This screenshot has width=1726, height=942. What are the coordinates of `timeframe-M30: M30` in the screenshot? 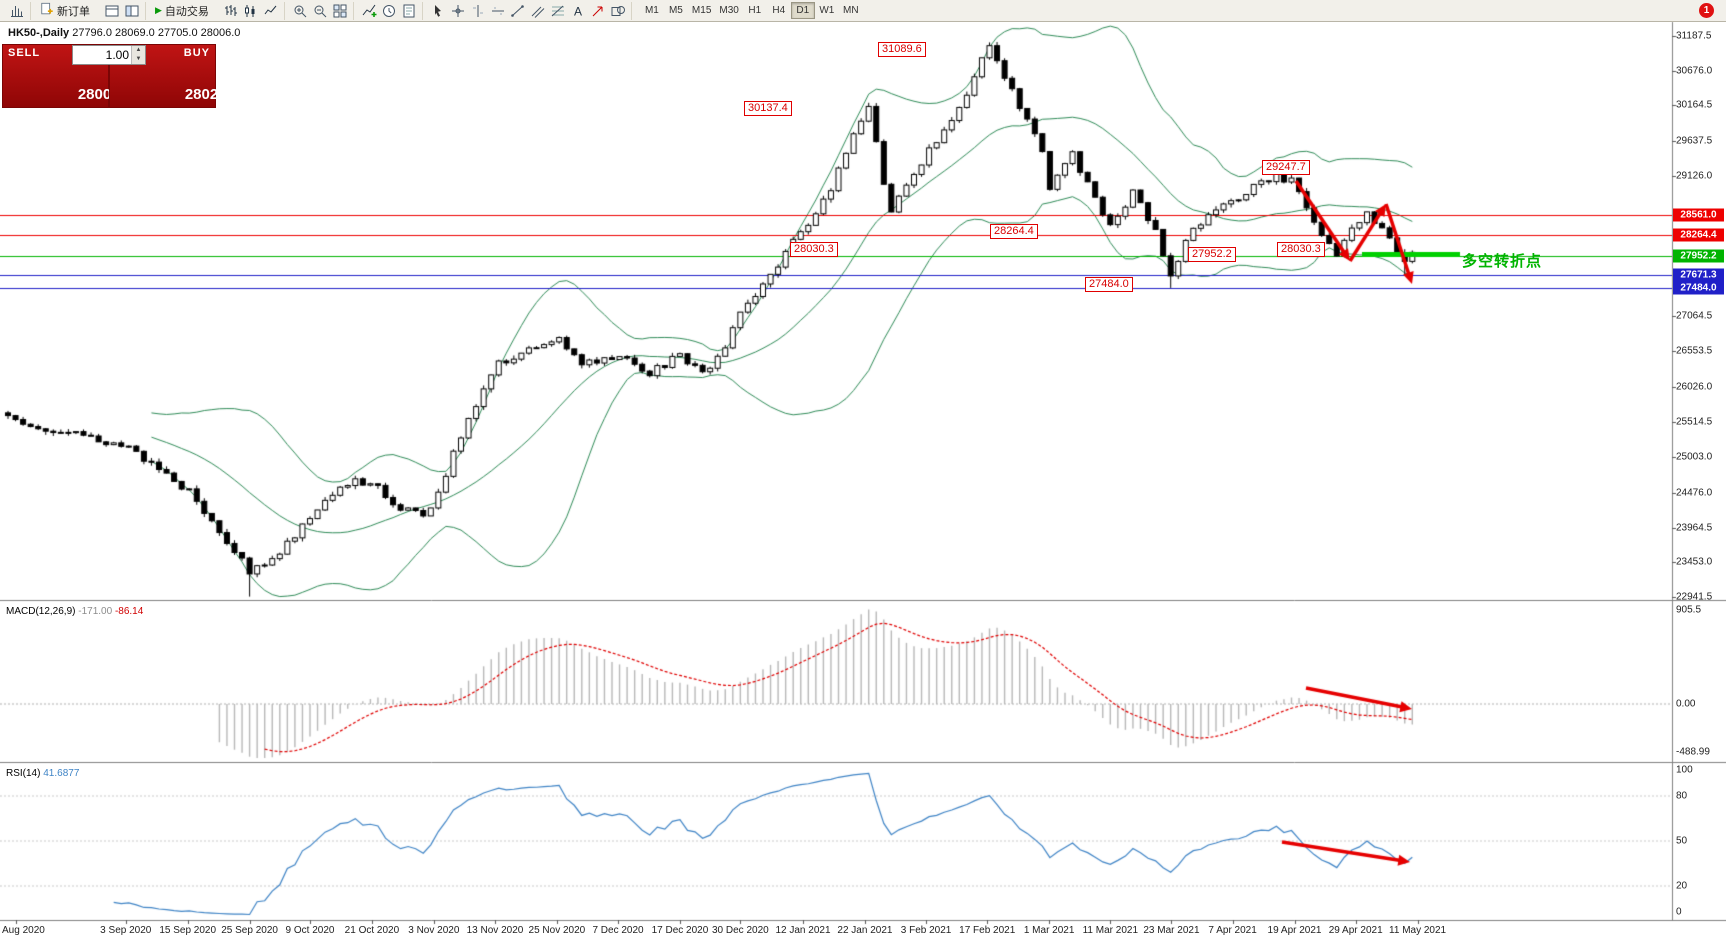 It's located at (728, 10).